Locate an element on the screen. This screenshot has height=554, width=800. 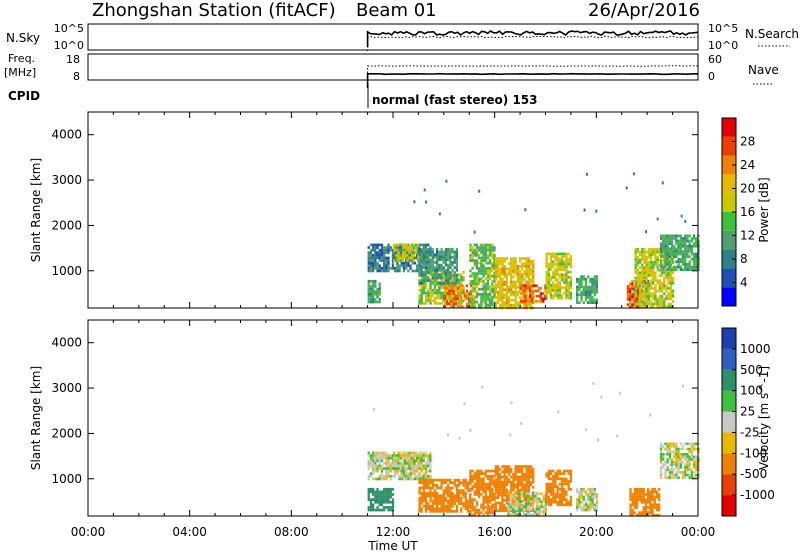
x-tick-label: 04:00 is located at coordinates (189, 532).